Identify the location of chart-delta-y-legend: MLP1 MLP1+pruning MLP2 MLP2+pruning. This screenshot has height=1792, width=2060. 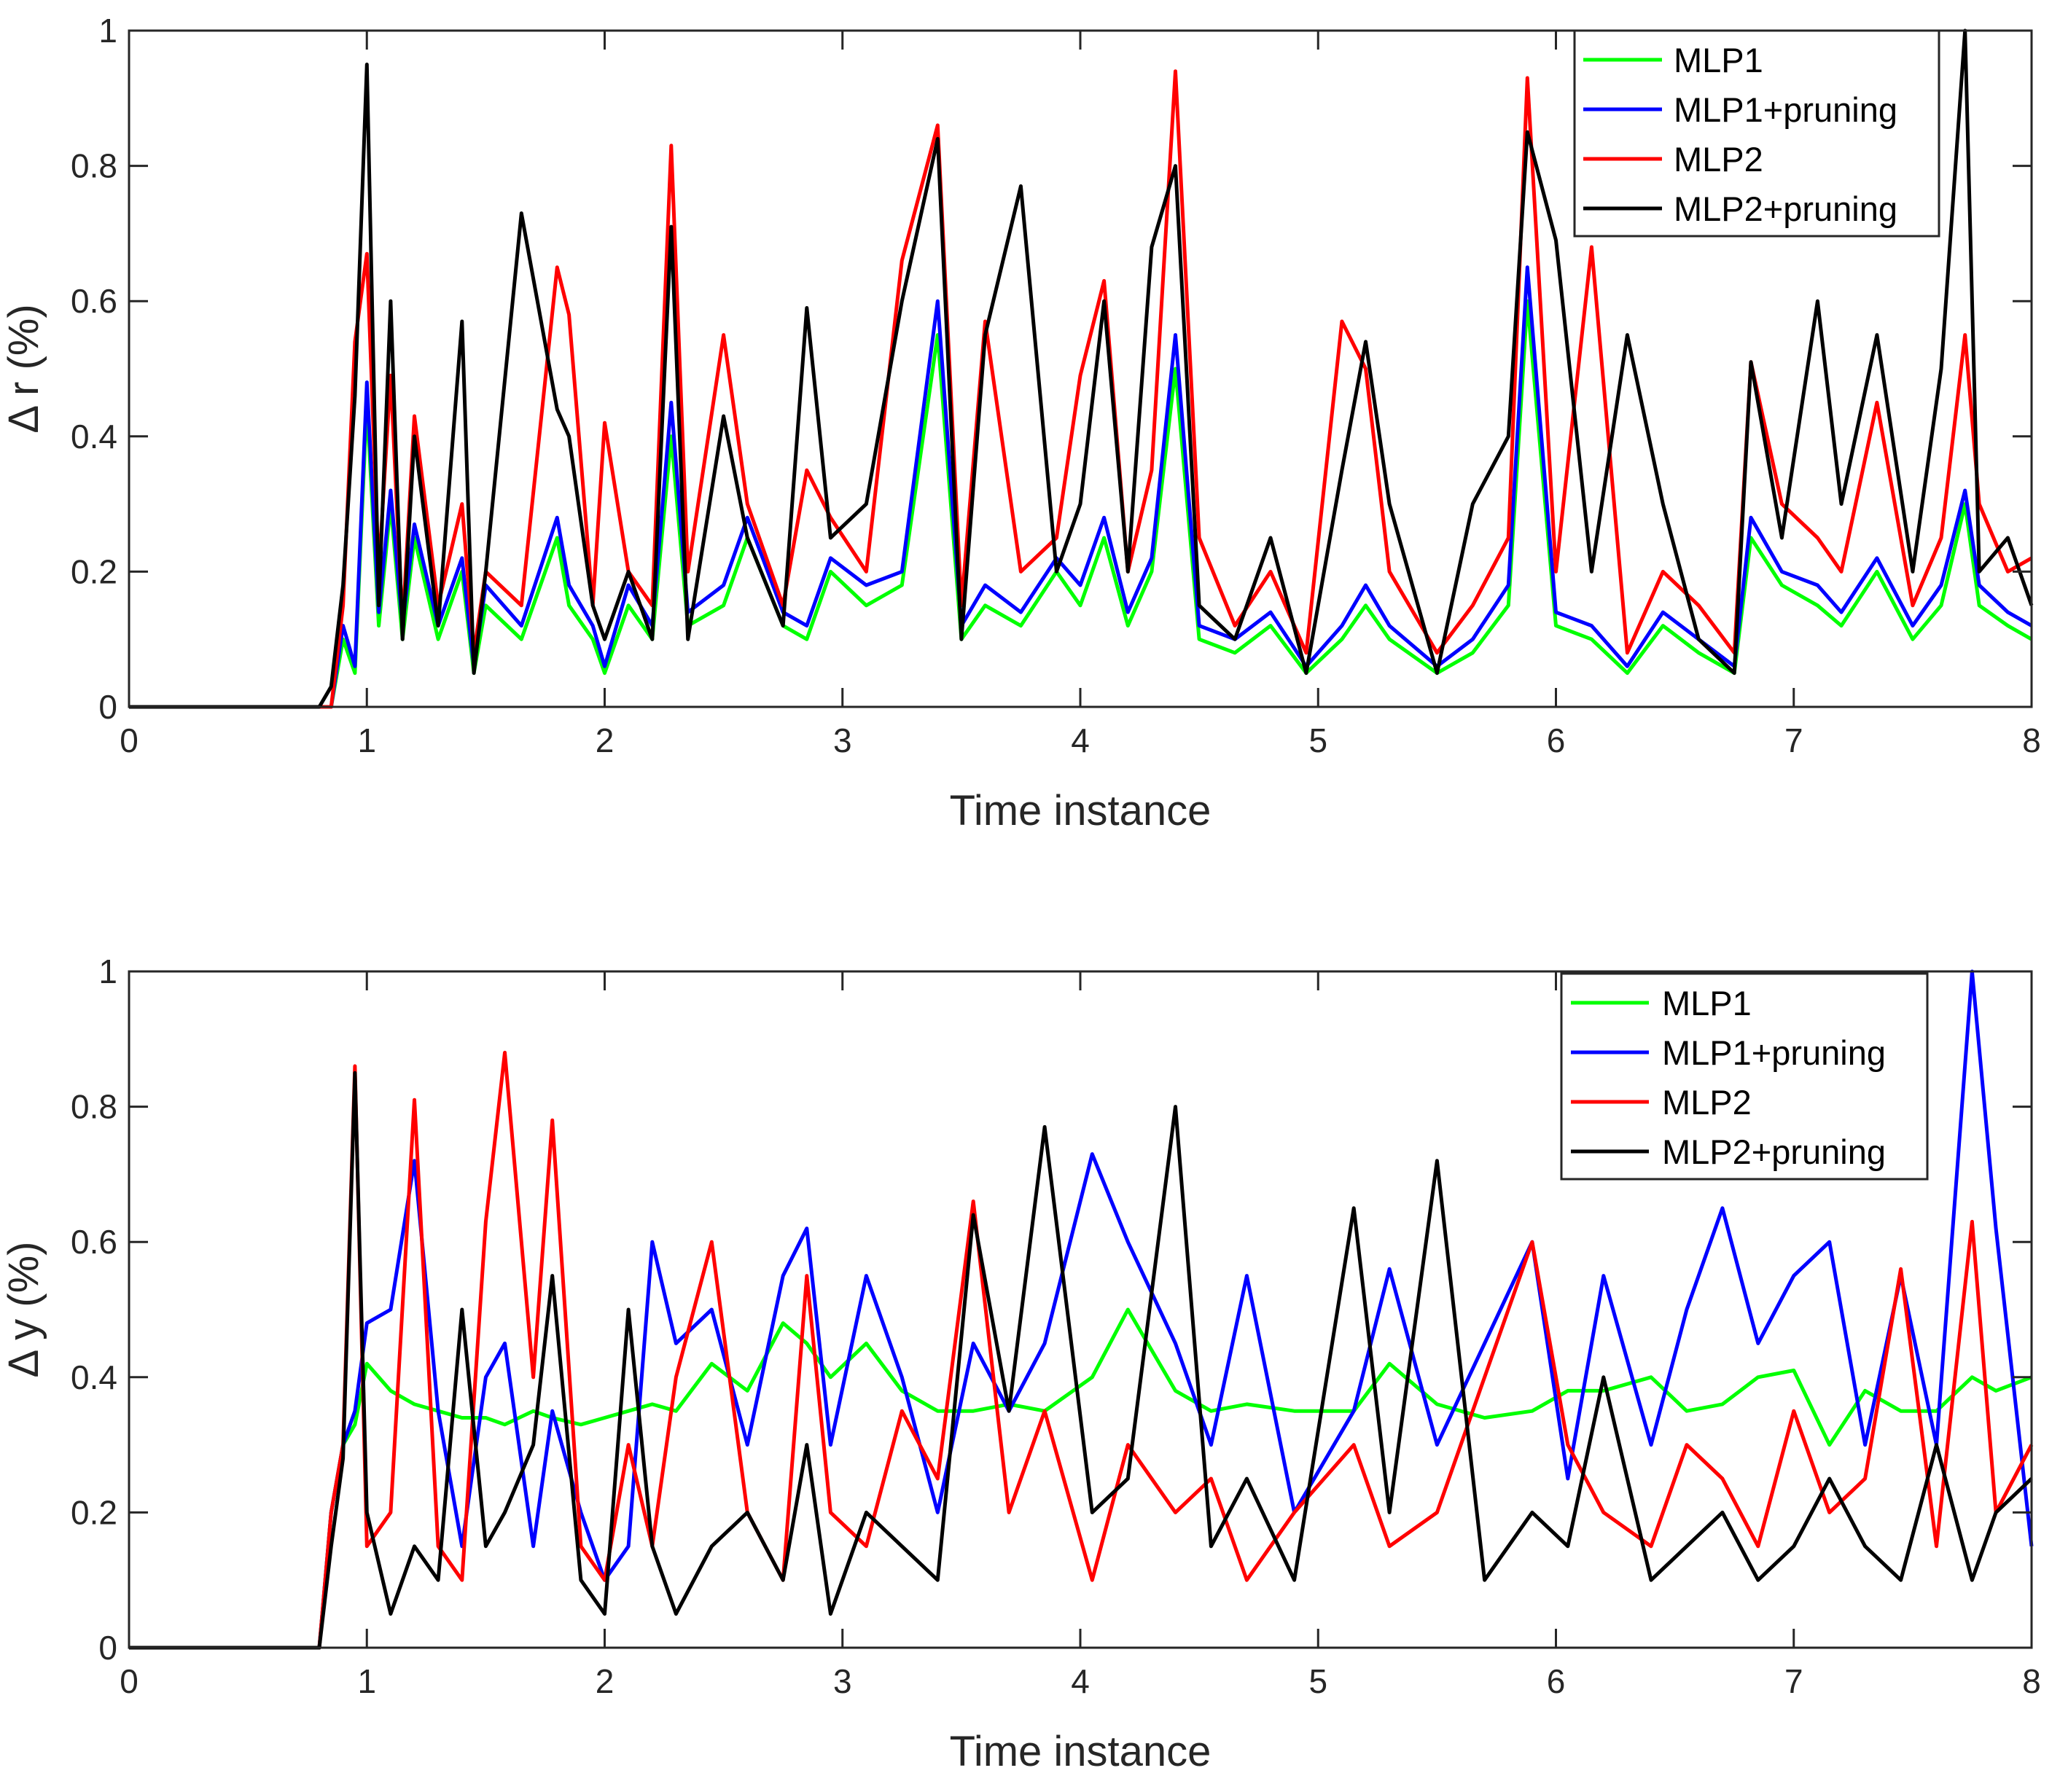
(1744, 1076).